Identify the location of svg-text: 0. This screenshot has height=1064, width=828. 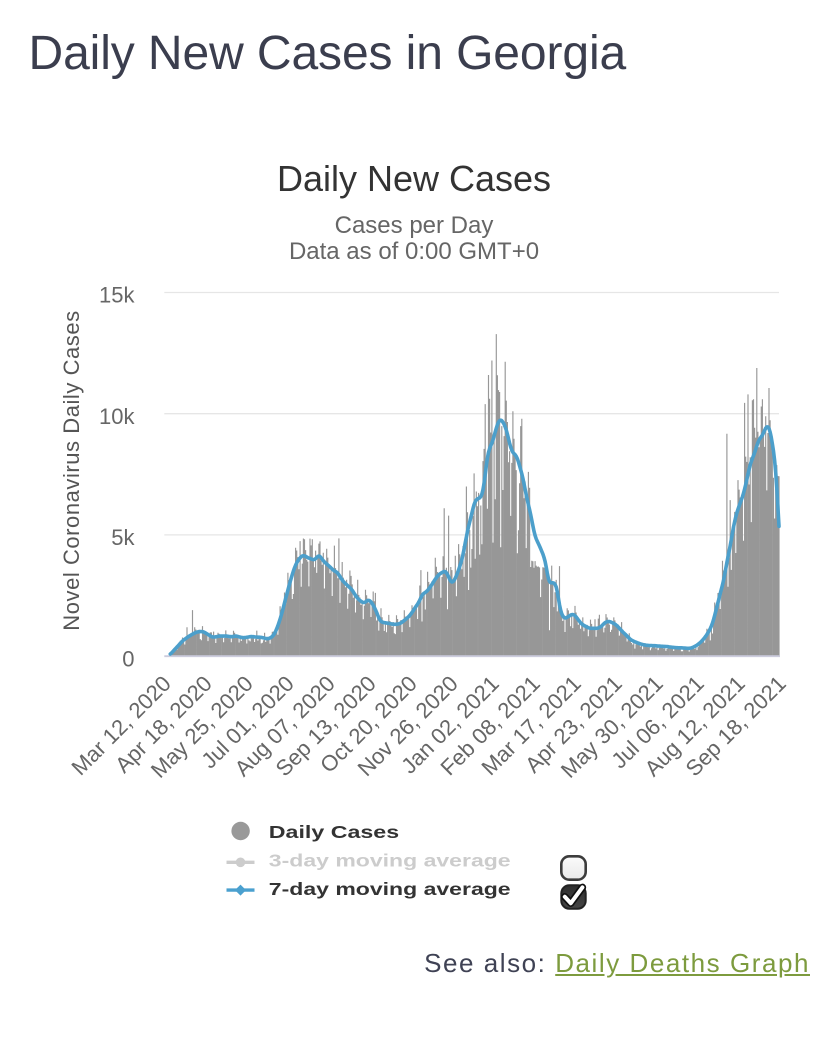
(128, 658).